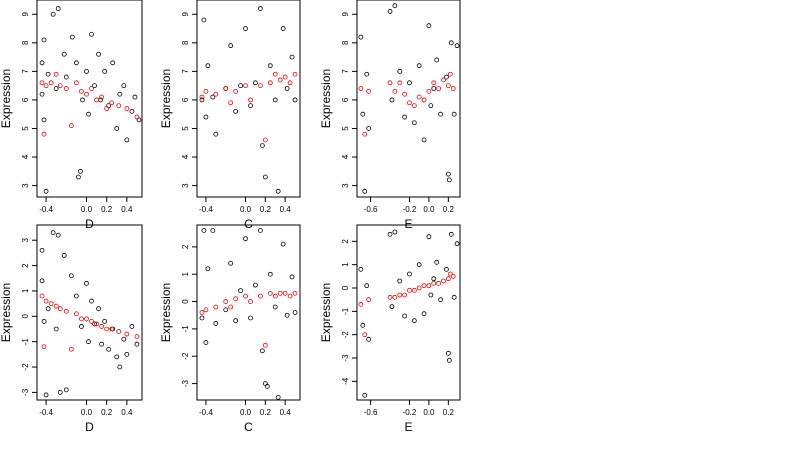 The height and width of the screenshot is (455, 800). What do you see at coordinates (345, 335) in the screenshot?
I see `y-tick-label: -2` at bounding box center [345, 335].